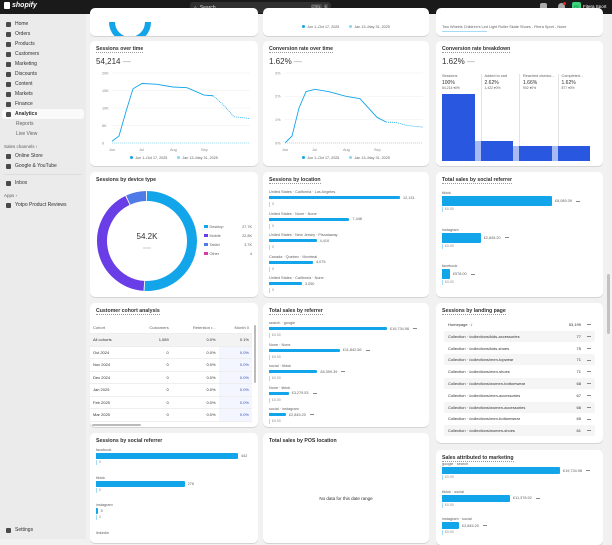 The width and height of the screenshot is (612, 545). Describe the element at coordinates (43, 64) in the screenshot. I see `sidebar-item-marketing: Marketing` at that location.